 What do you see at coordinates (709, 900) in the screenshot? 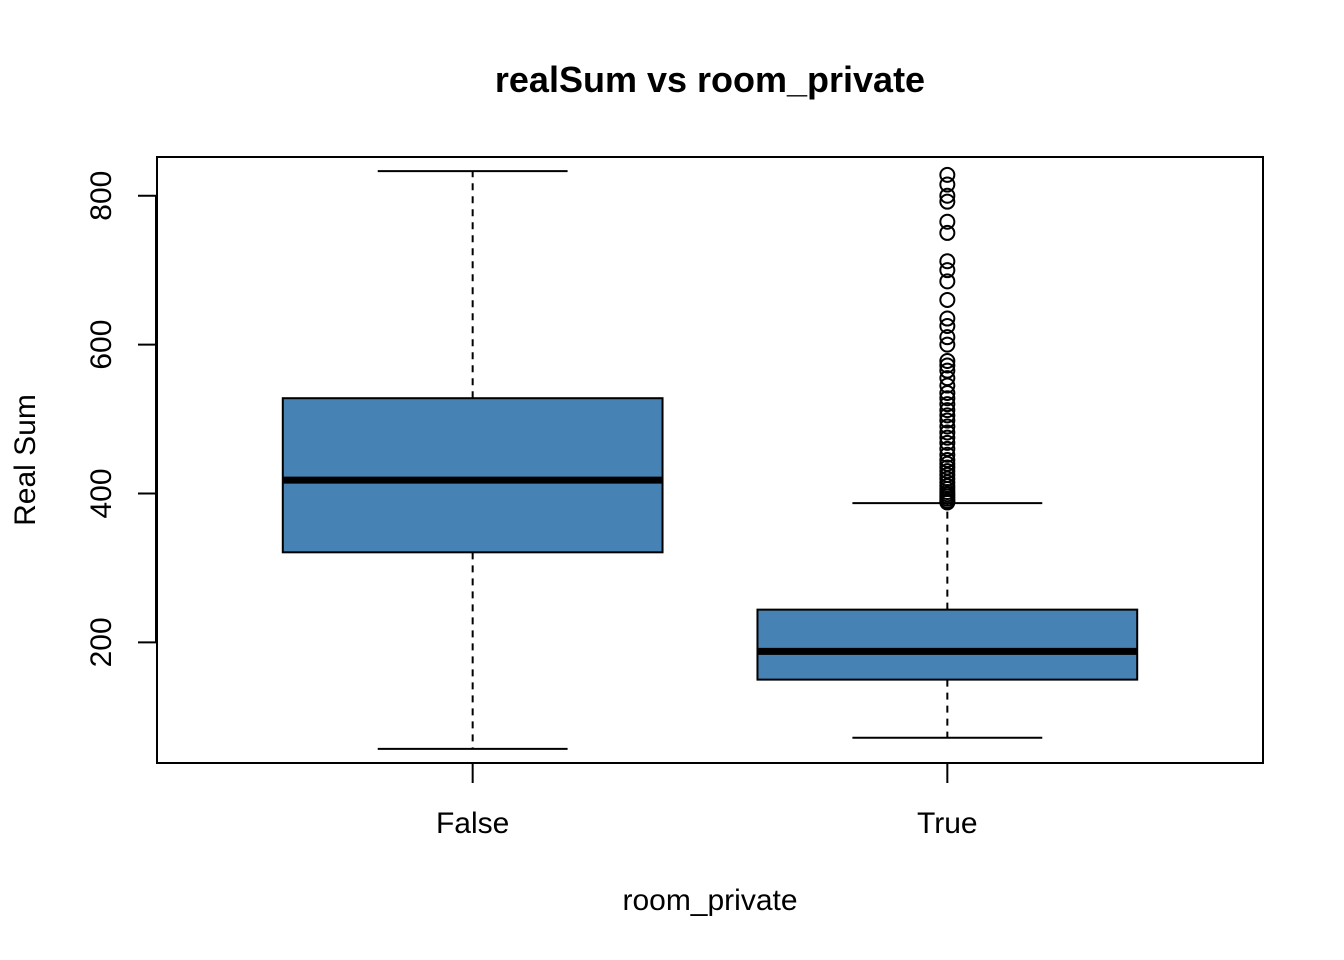
I see `x-axis-label: room_private` at bounding box center [709, 900].